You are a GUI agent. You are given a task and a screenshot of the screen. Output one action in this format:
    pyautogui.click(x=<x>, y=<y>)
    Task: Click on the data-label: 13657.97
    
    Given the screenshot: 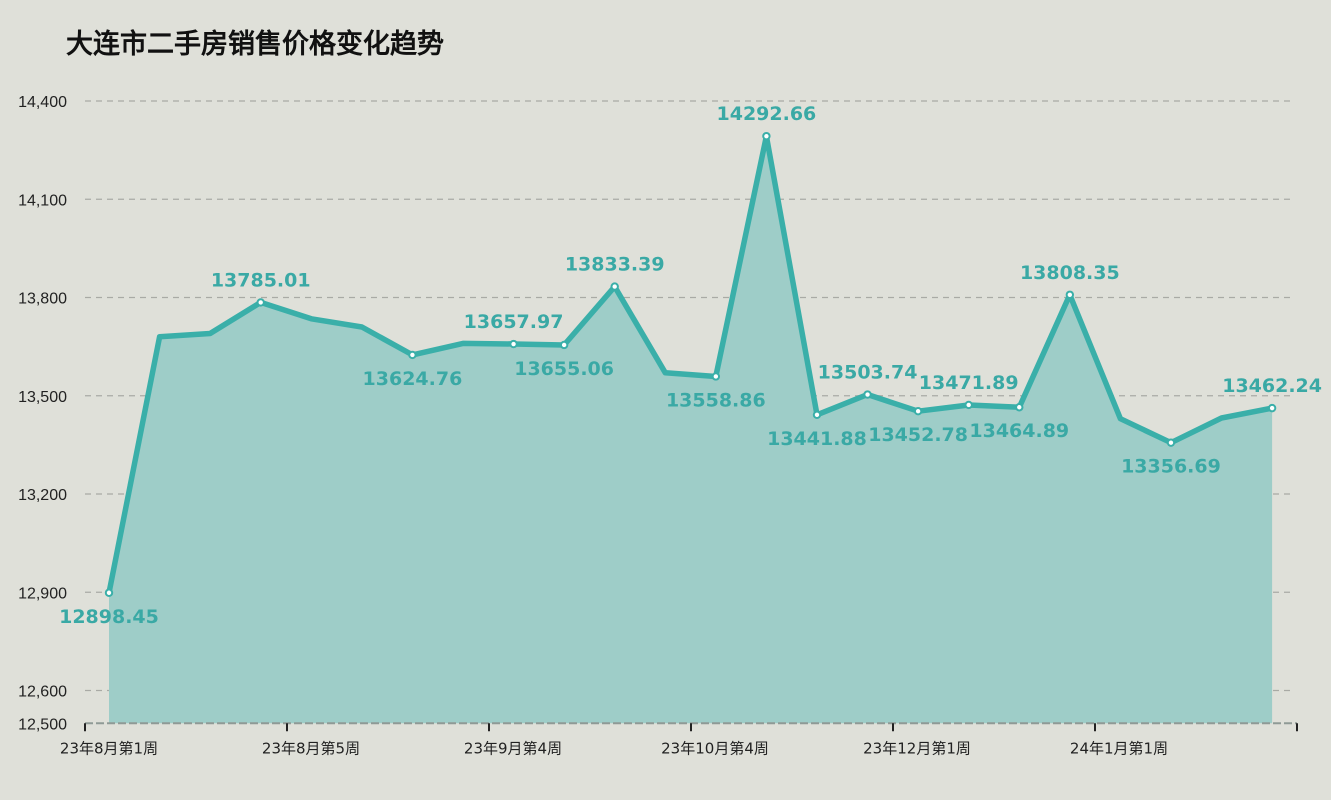 What is the action you would take?
    pyautogui.click(x=514, y=322)
    